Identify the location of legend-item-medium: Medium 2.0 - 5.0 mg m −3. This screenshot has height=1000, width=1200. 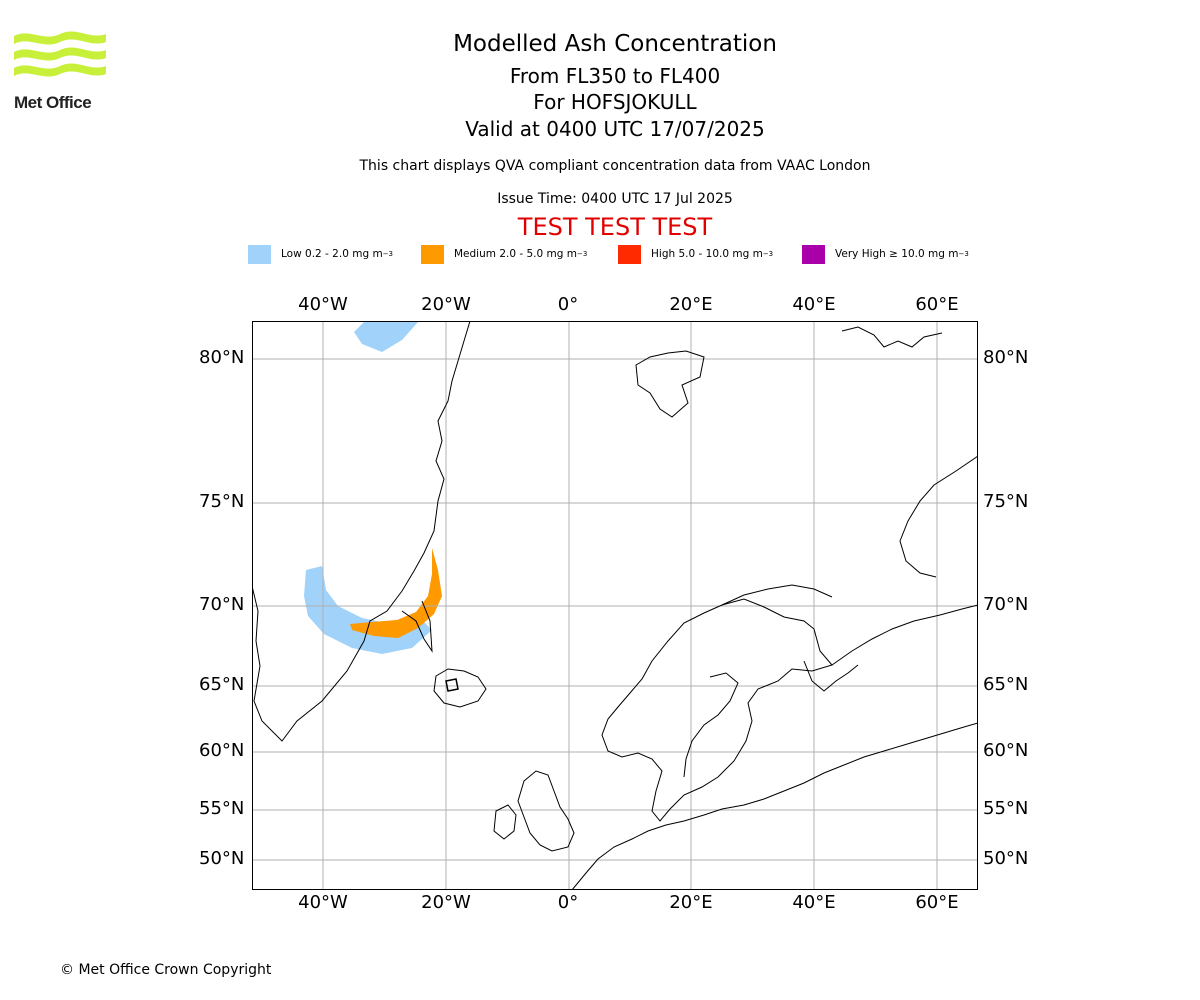
(504, 254).